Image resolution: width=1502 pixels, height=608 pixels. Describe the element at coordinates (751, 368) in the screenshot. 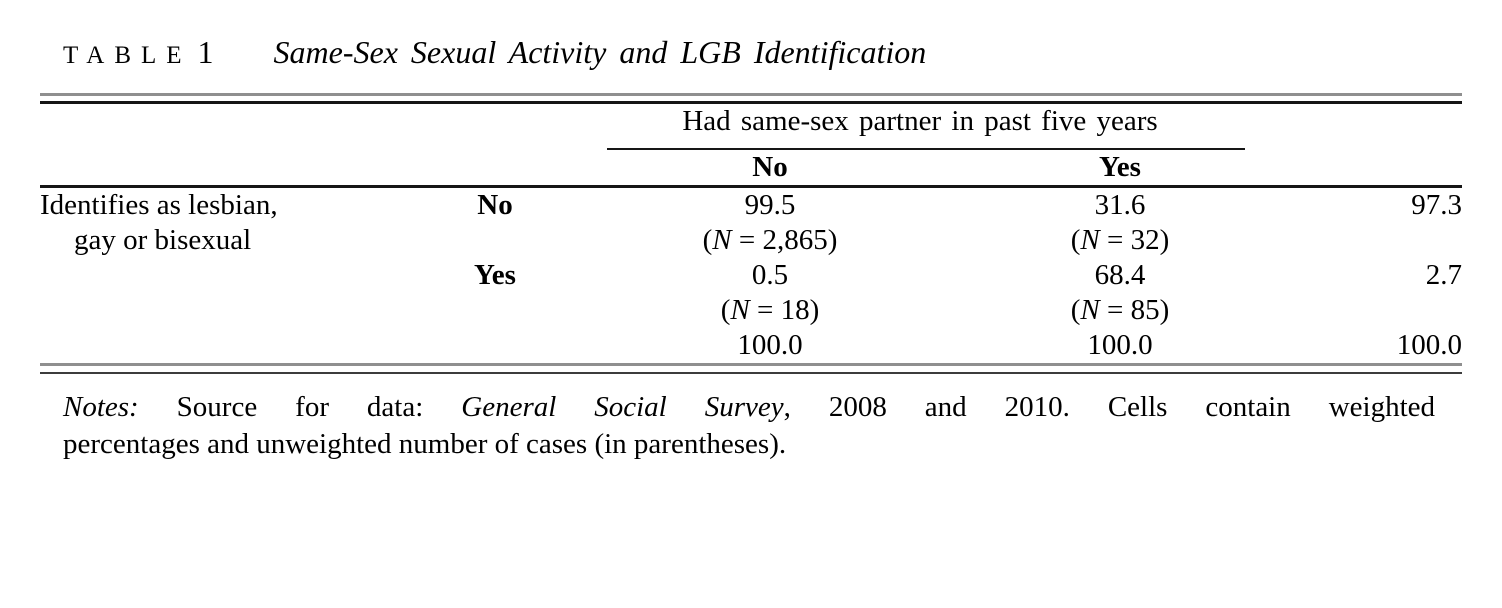

I see `bottom-double-rule` at that location.